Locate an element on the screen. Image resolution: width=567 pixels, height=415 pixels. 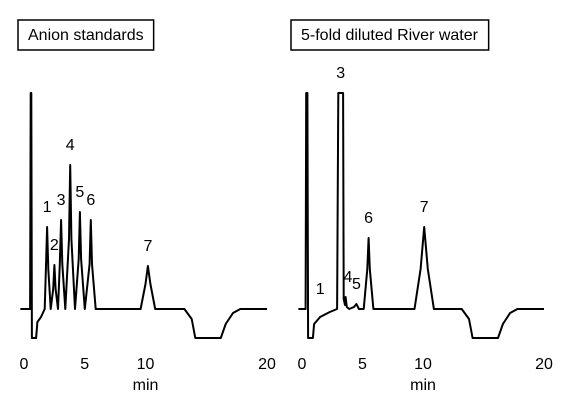
peak-label: 2 is located at coordinates (54, 245).